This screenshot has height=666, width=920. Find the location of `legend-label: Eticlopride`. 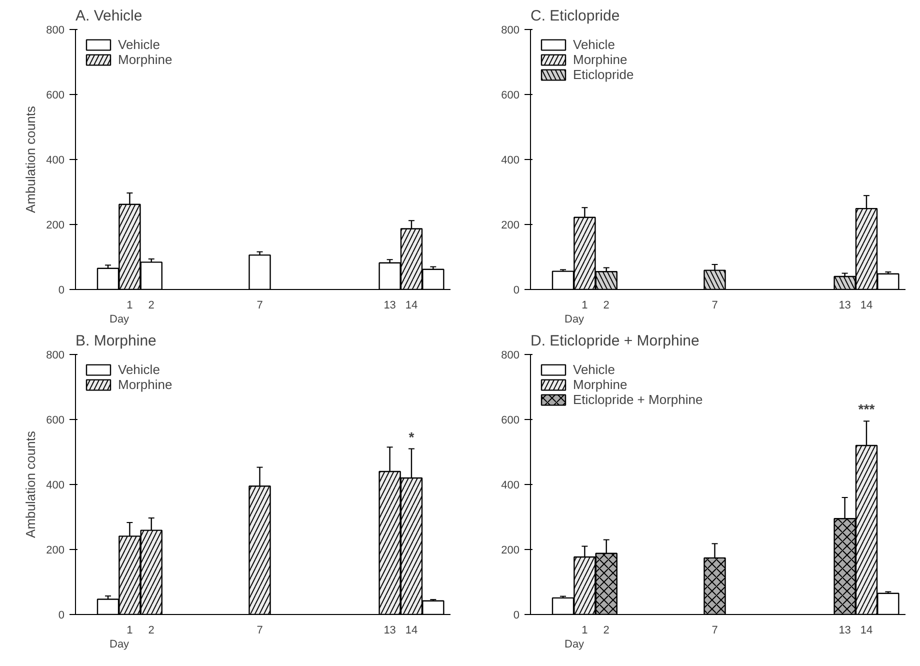

legend-label: Eticlopride is located at coordinates (603, 74).